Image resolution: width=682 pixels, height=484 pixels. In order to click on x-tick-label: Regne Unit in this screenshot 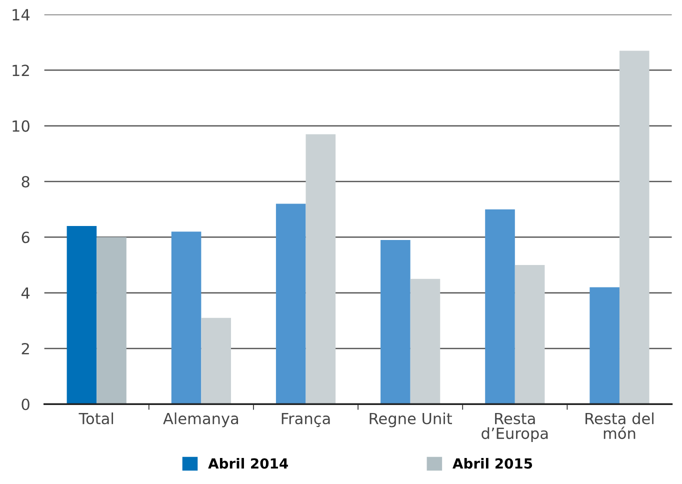, I will do `click(411, 420)`.